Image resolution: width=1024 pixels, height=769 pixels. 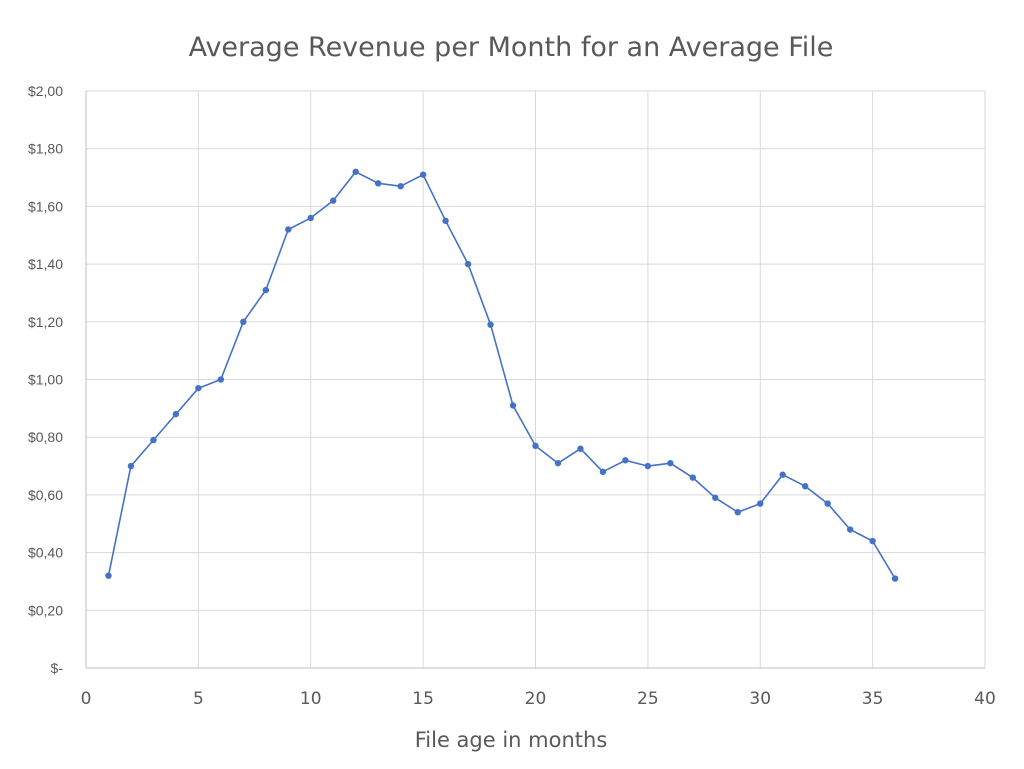 I want to click on x-axis-label: File age in months, so click(x=511, y=740).